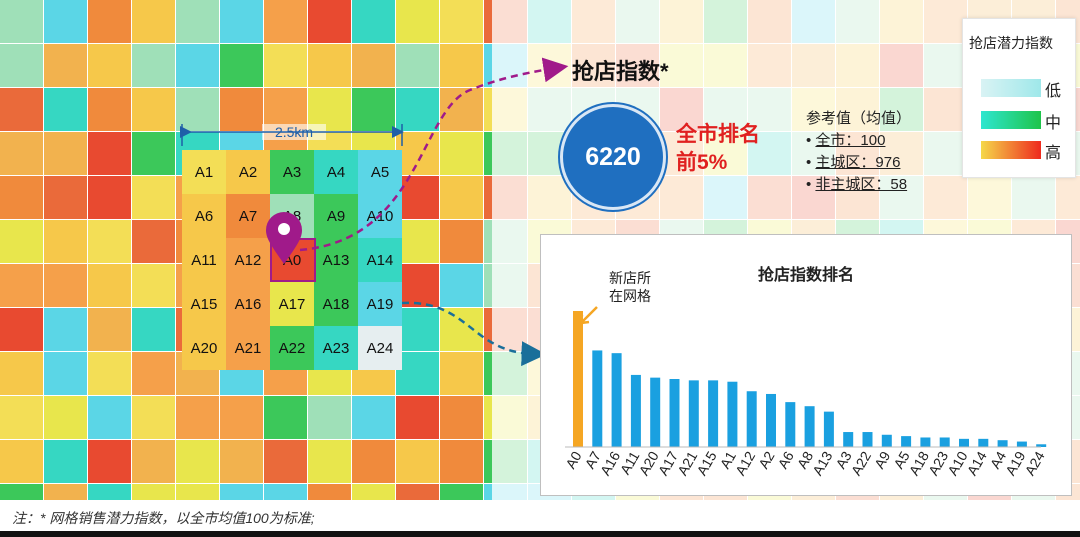  I want to click on footnote: 注：* 网格销售潜力指数，以全市均值100为标准;, so click(163, 518).